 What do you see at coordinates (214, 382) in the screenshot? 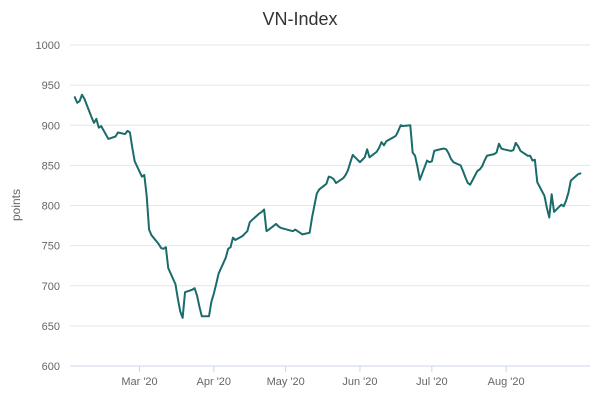
I see `x-tick-label: Apr '20` at bounding box center [214, 382].